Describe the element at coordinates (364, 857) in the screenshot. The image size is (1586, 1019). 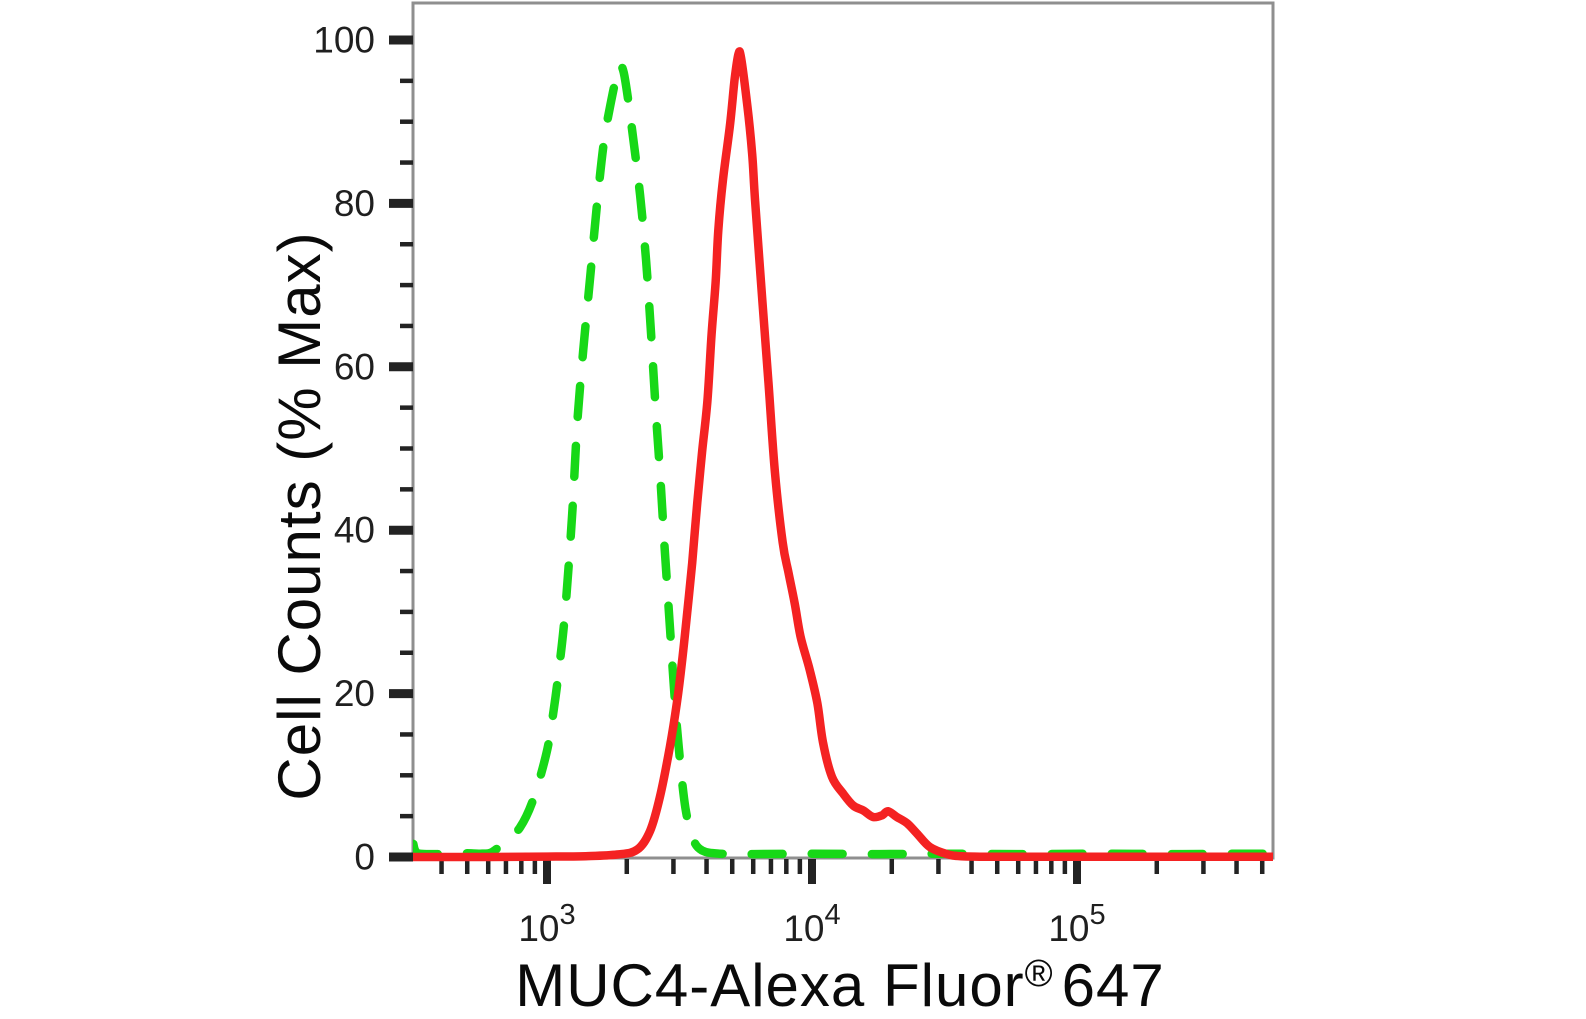
I see `y-tick-label: 0` at that location.